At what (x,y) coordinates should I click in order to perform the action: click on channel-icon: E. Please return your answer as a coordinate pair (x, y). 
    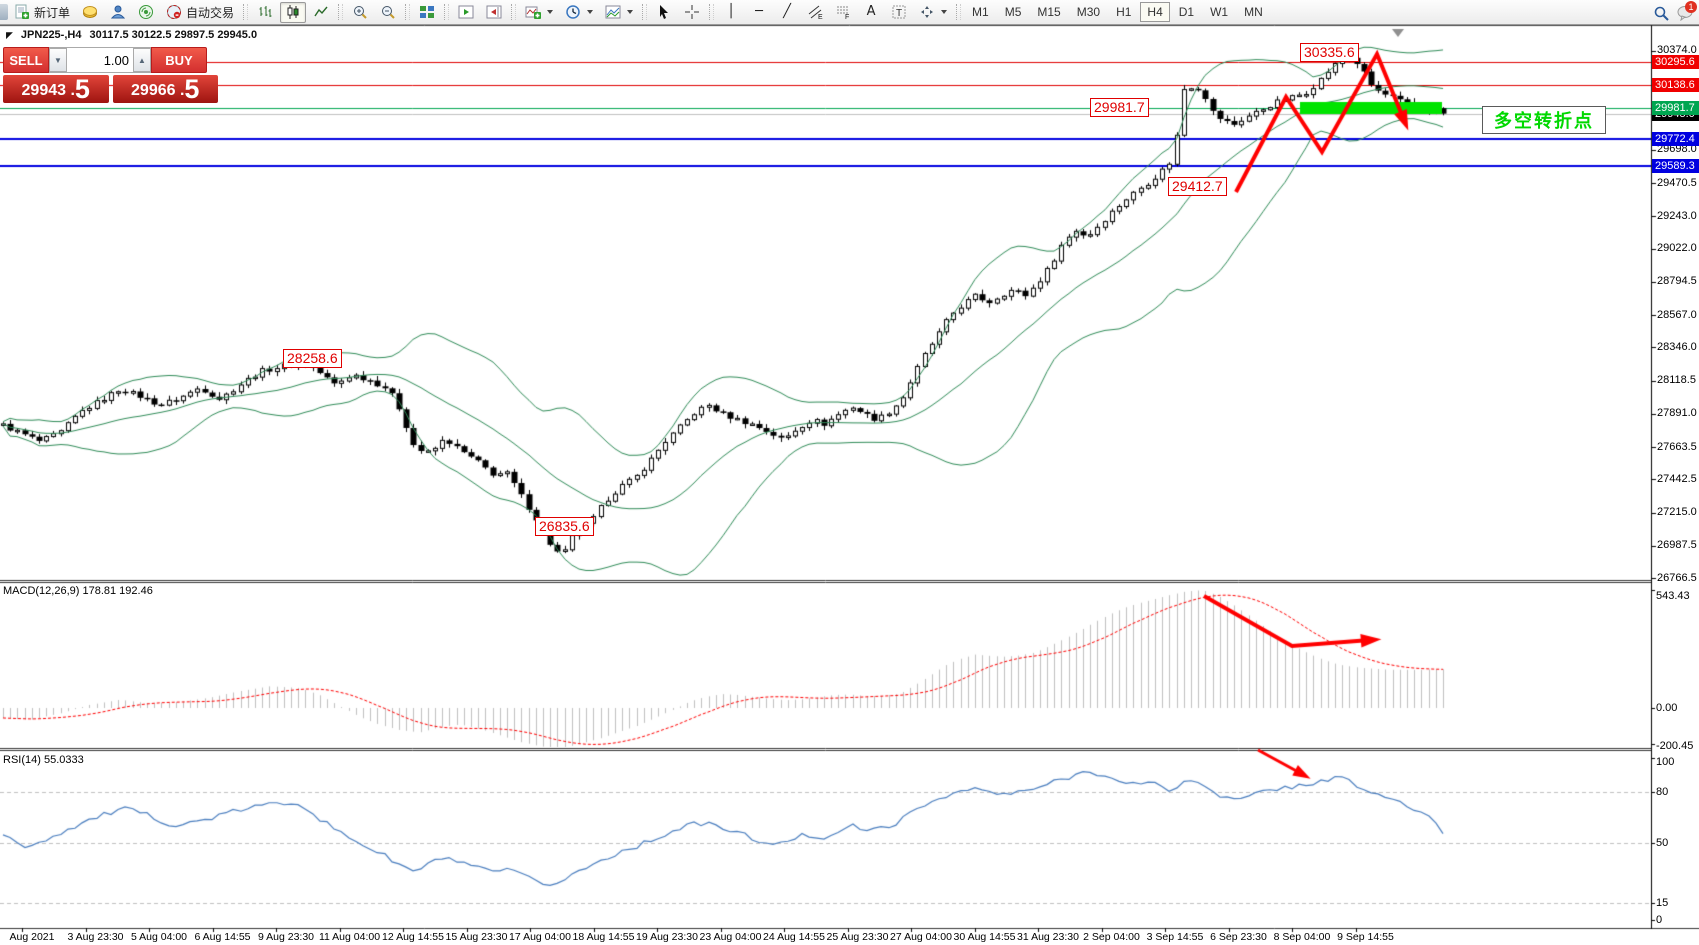
    Looking at the image, I should click on (815, 12).